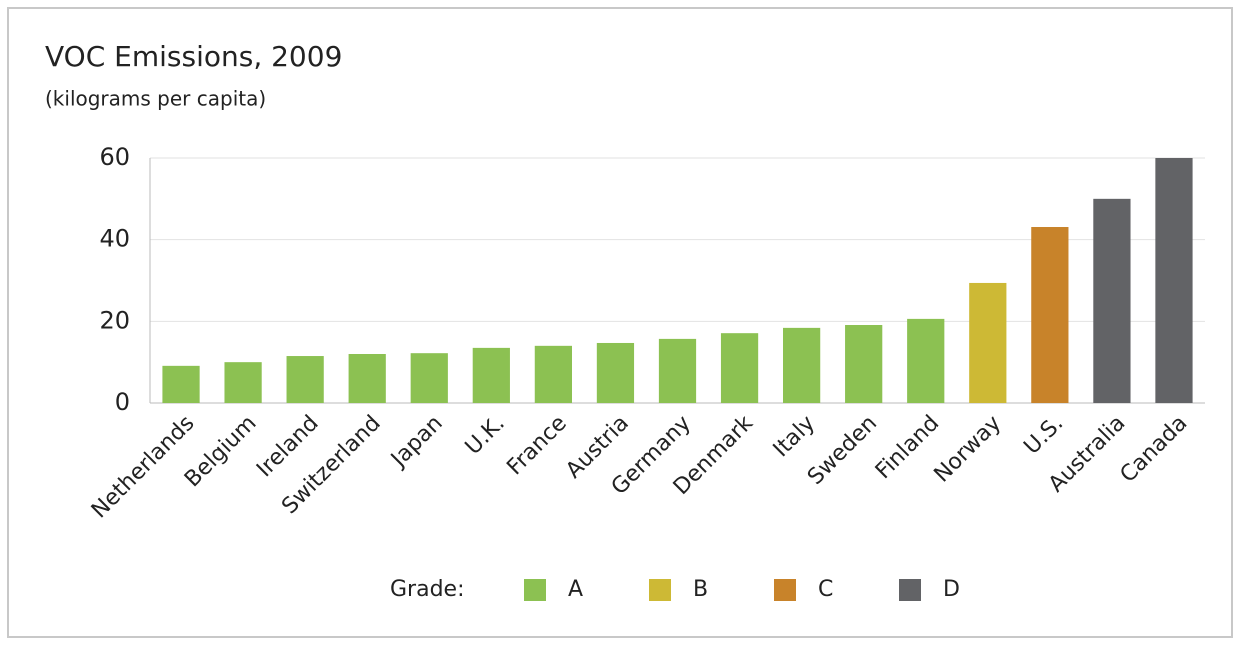  I want to click on legend-label: D, so click(951, 589).